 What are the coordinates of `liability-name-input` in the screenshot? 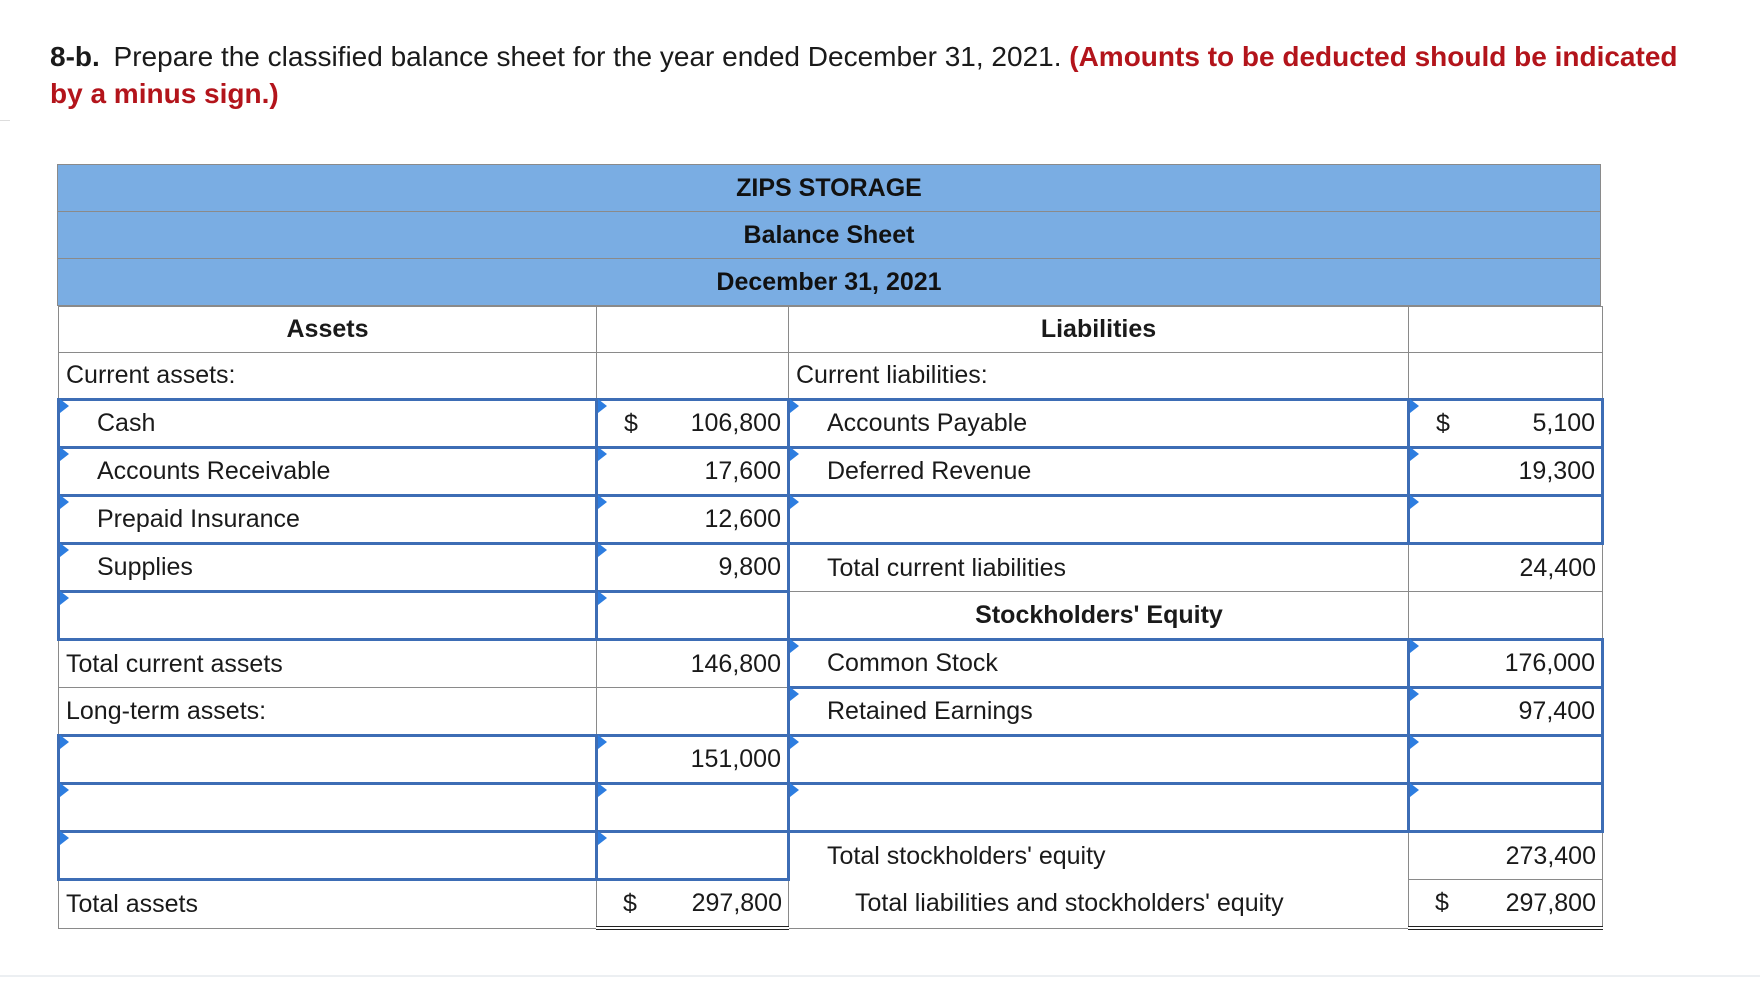 It's located at (1098, 519).